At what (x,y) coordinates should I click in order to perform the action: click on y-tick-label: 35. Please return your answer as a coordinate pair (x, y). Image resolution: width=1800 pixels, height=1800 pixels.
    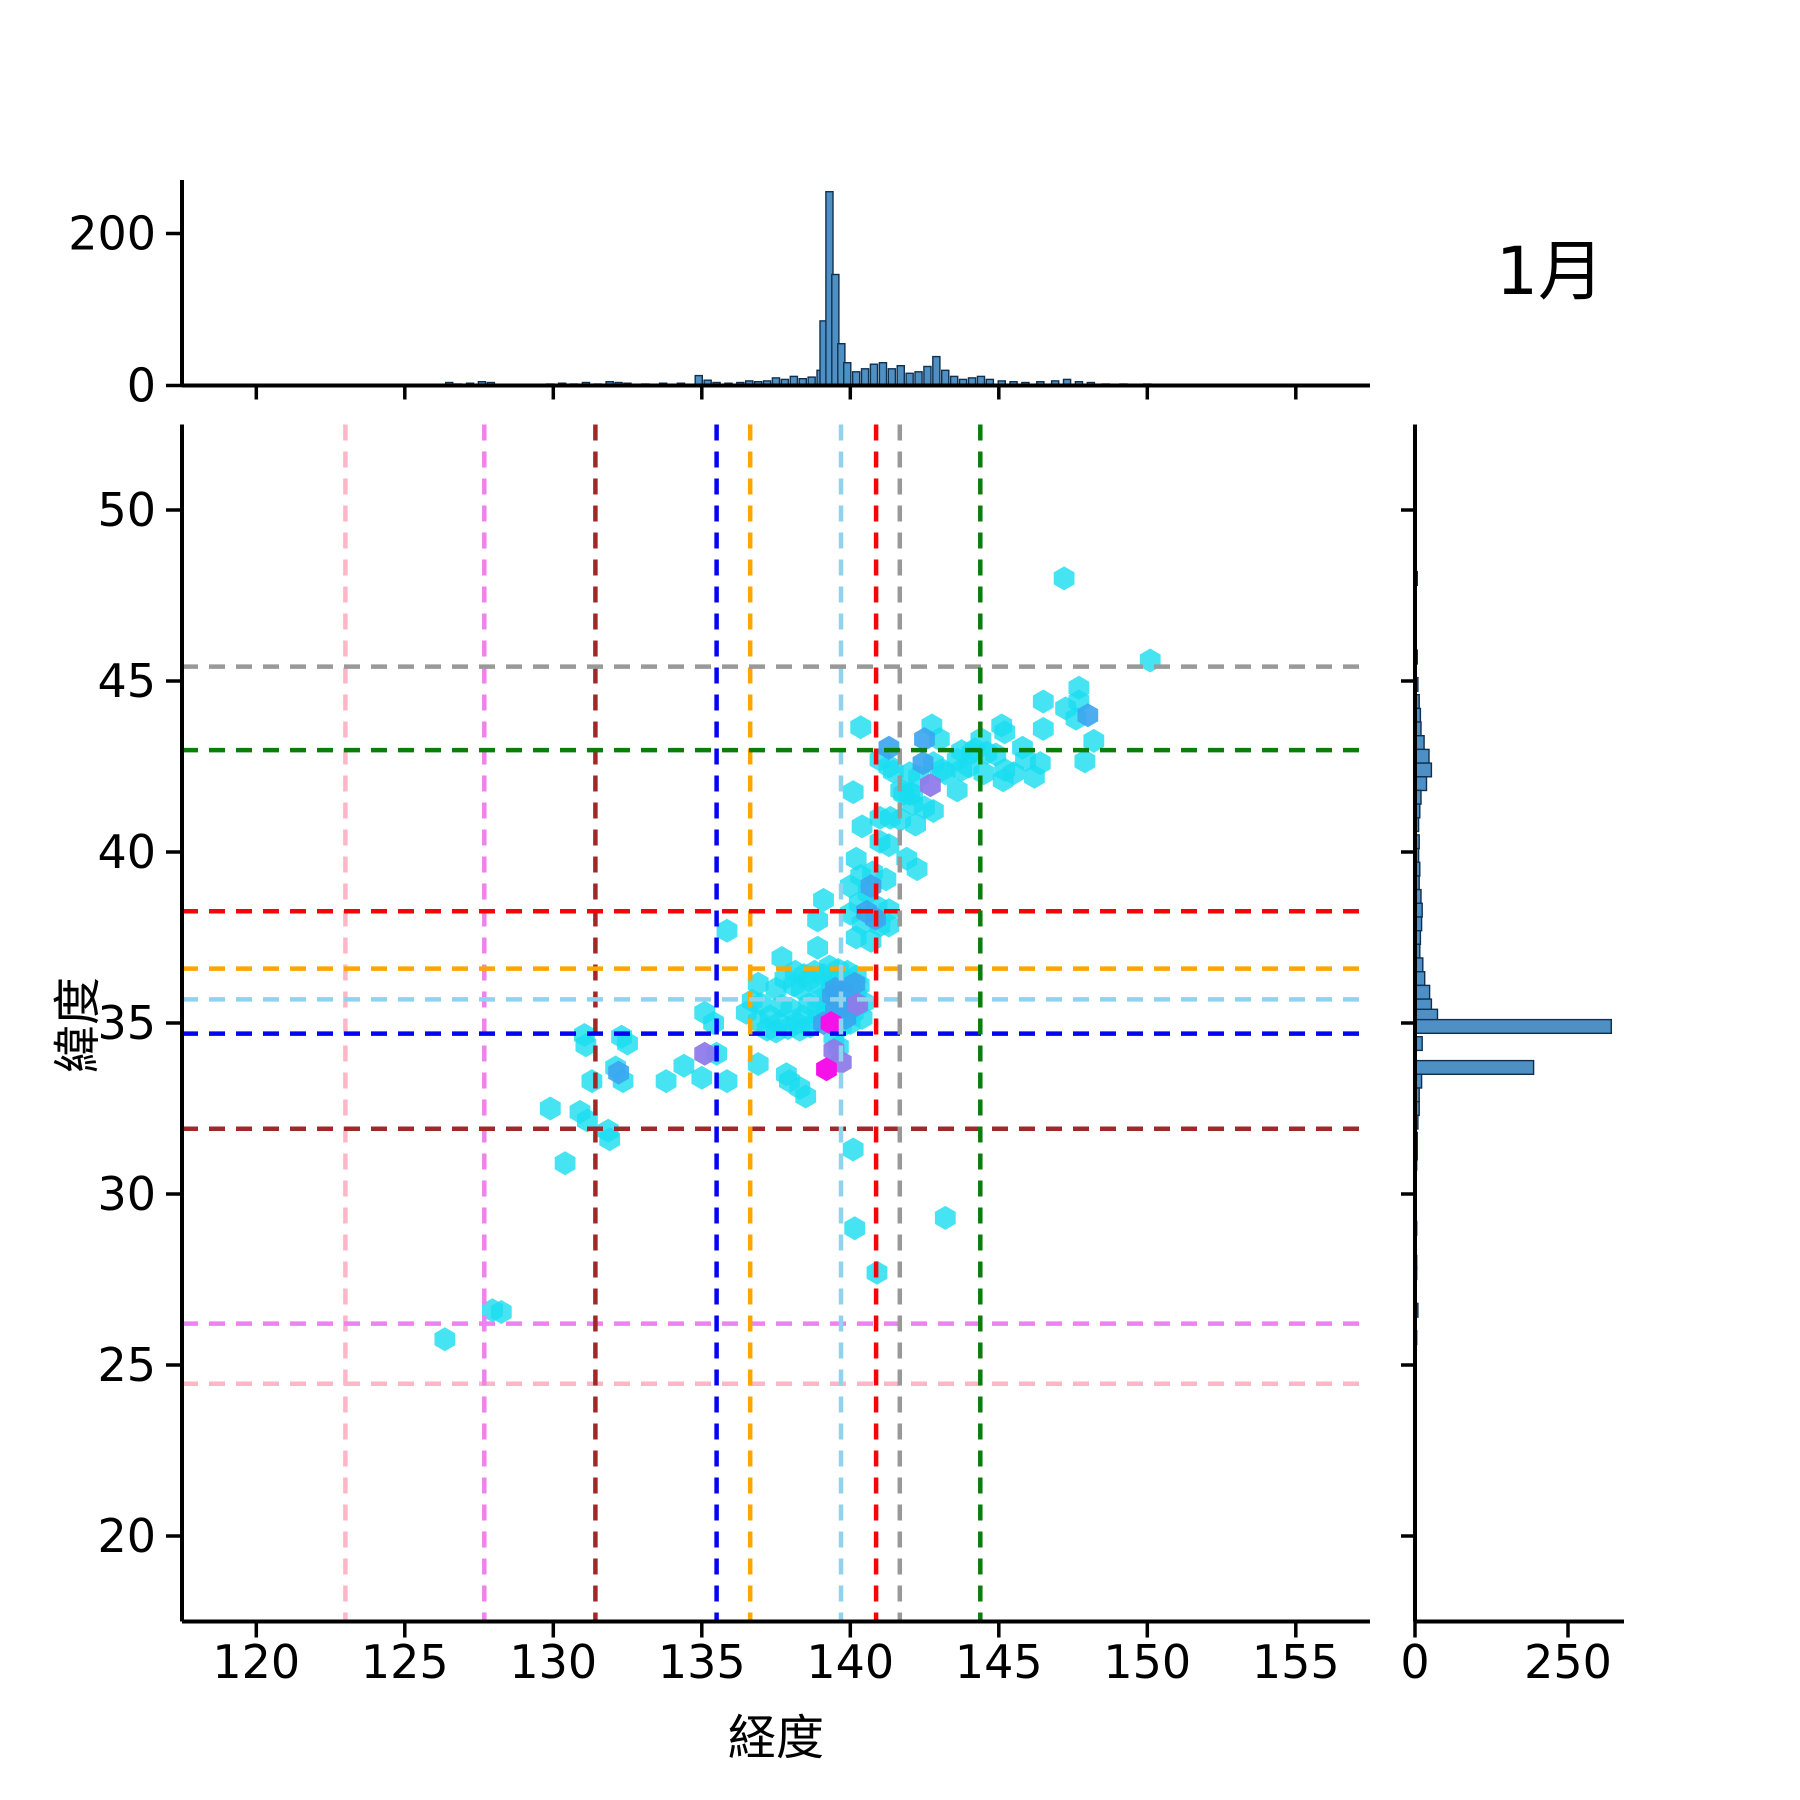
    Looking at the image, I should click on (126, 1023).